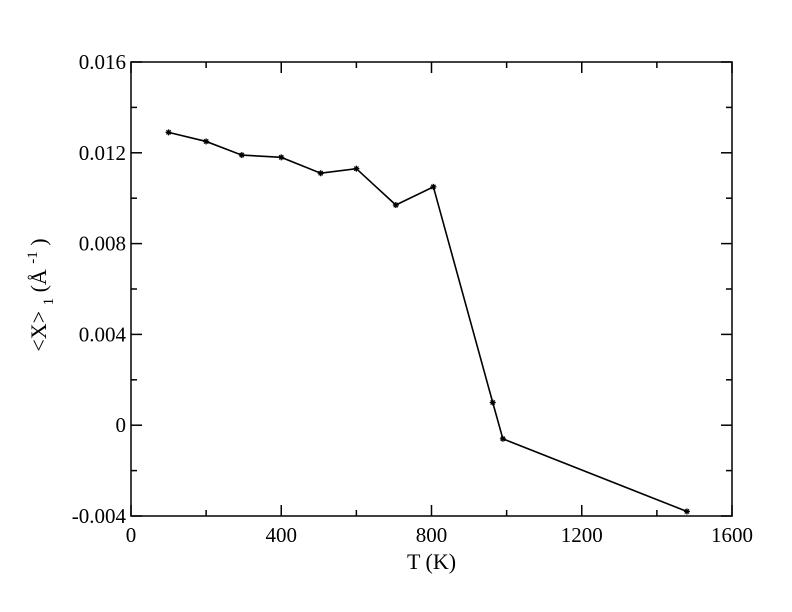 This screenshot has height=612, width=792. Describe the element at coordinates (732, 535) in the screenshot. I see `x-tick-label: 1600` at that location.